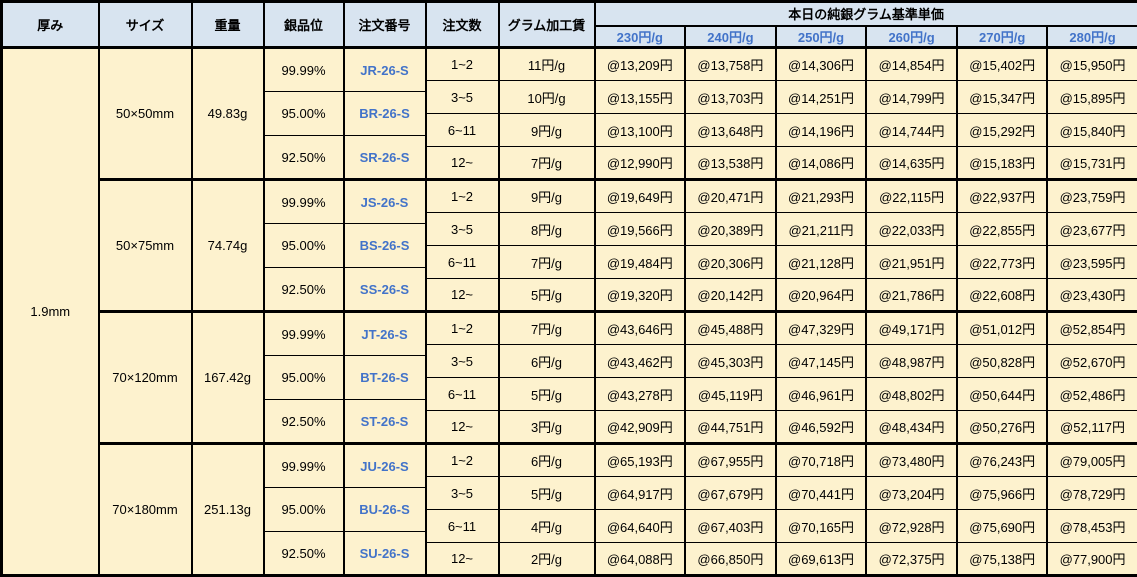 This screenshot has width=1137, height=577. What do you see at coordinates (730, 196) in the screenshot?
I see `price-cell: @20,471円` at bounding box center [730, 196].